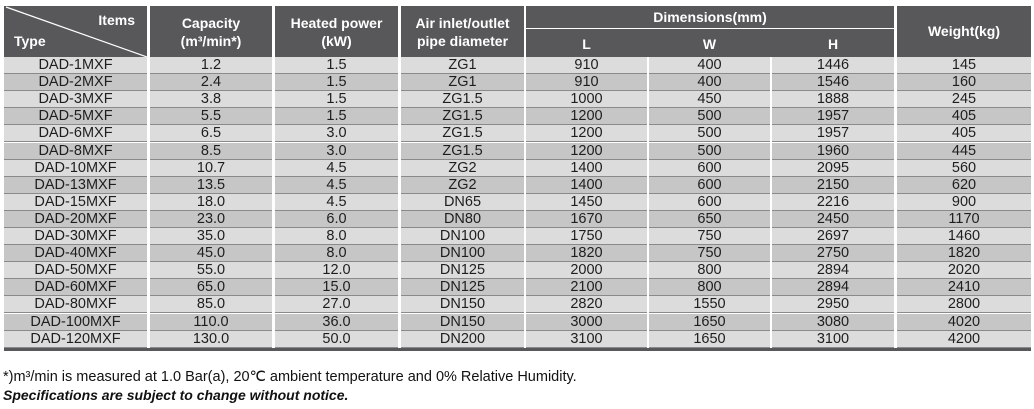  I want to click on cell-capacity: 1.2, so click(211, 66).